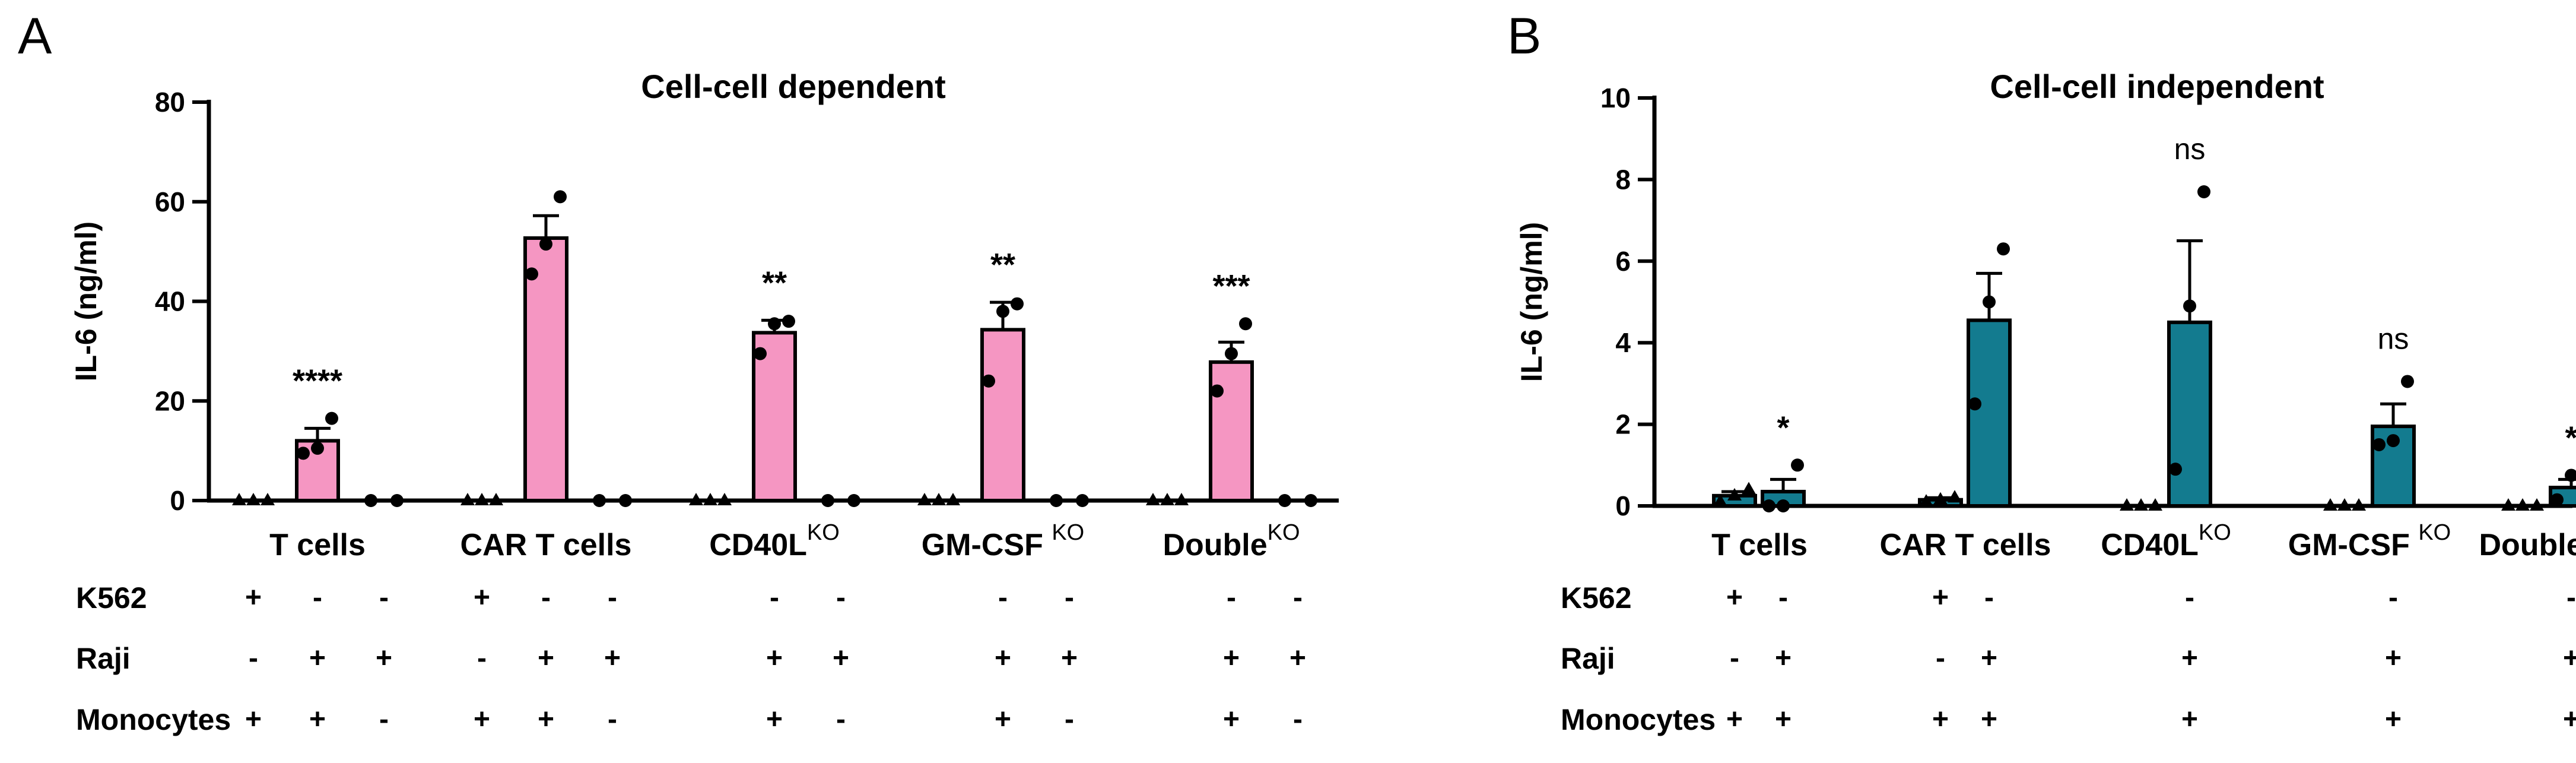 This screenshot has height=763, width=2576. Describe the element at coordinates (35, 36) in the screenshot. I see `panel-letter: A` at that location.